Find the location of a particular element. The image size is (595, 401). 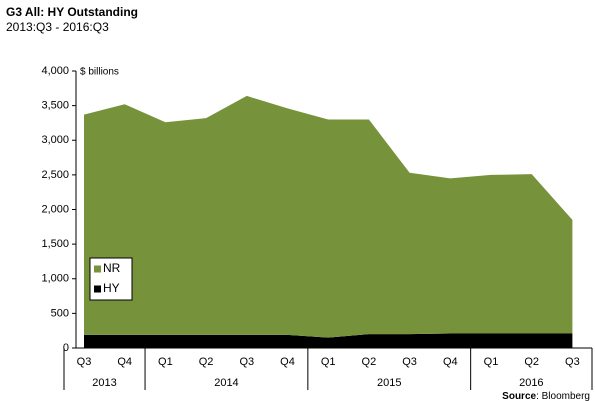

x-group-label: 2013 is located at coordinates (104, 383).